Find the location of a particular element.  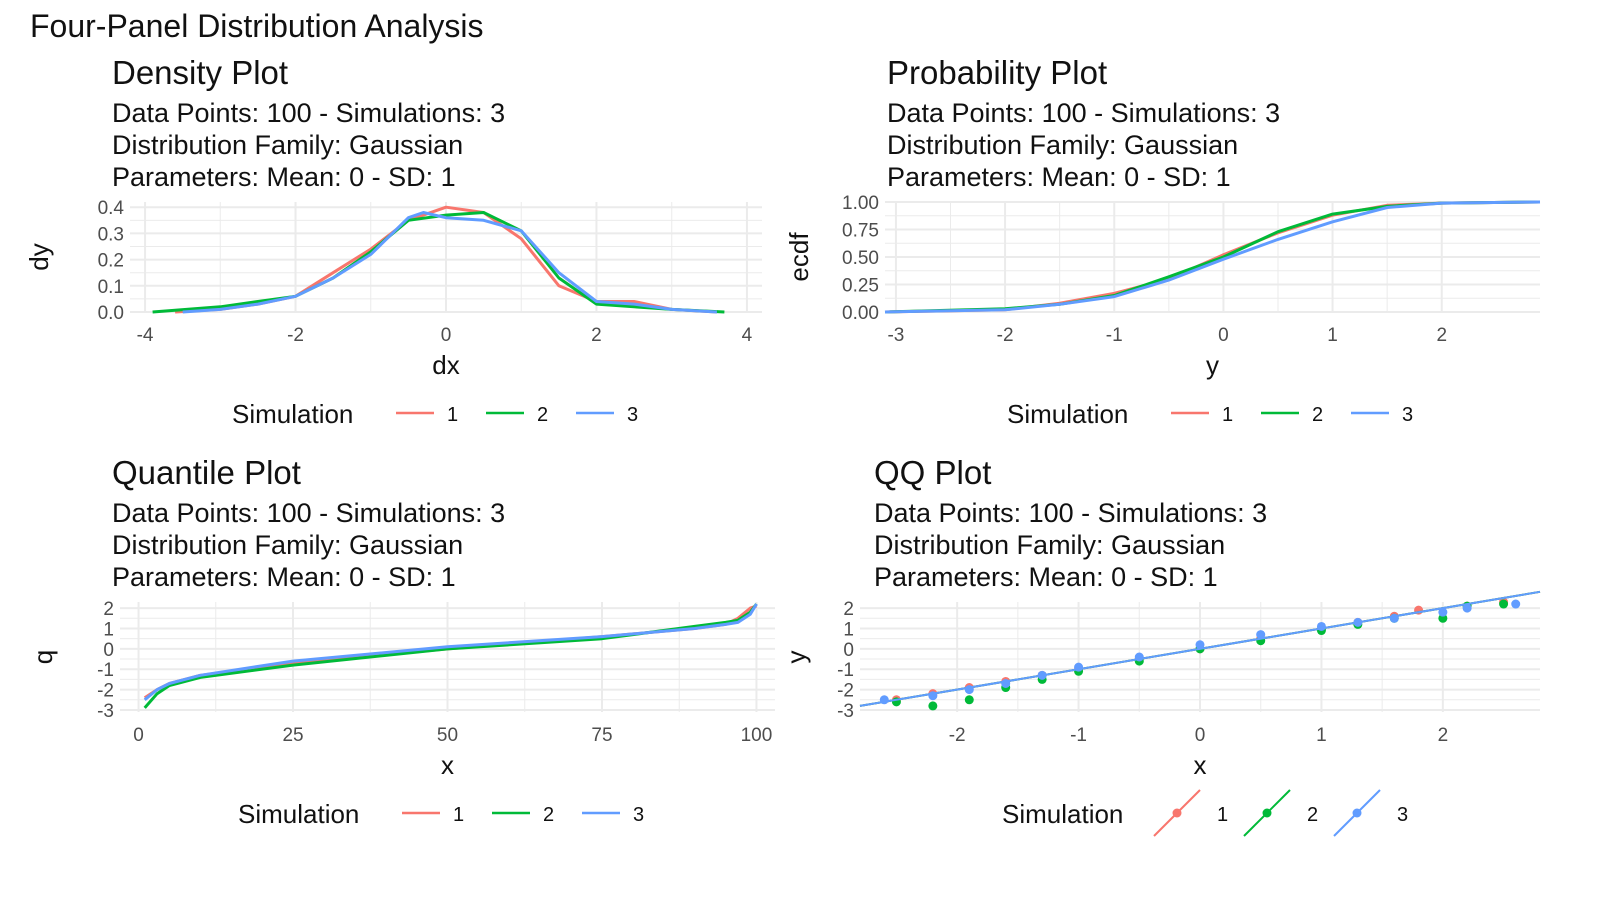

y-tick-label: 0.75 is located at coordinates (860, 231).